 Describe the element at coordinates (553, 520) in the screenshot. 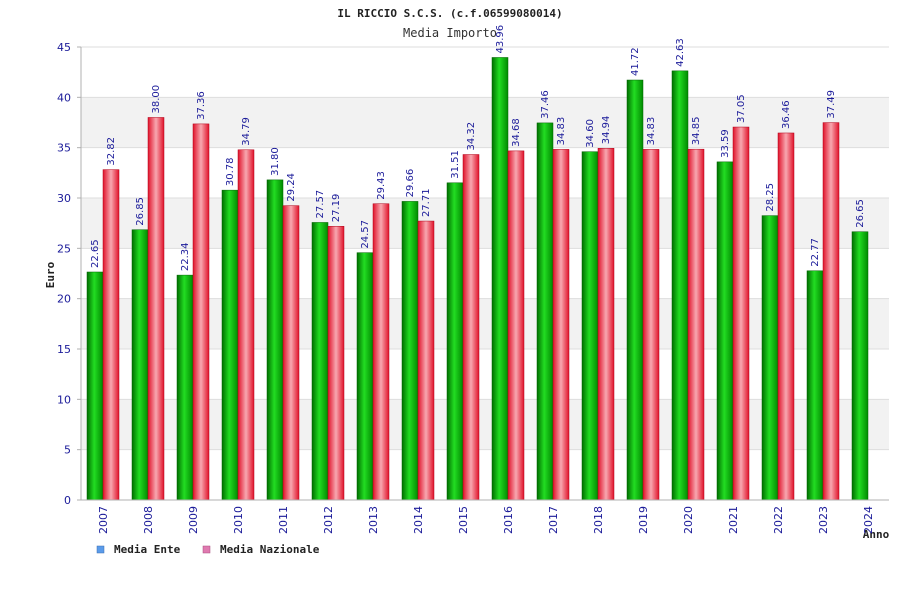

I see `x-tick-label-2017: 2017` at that location.